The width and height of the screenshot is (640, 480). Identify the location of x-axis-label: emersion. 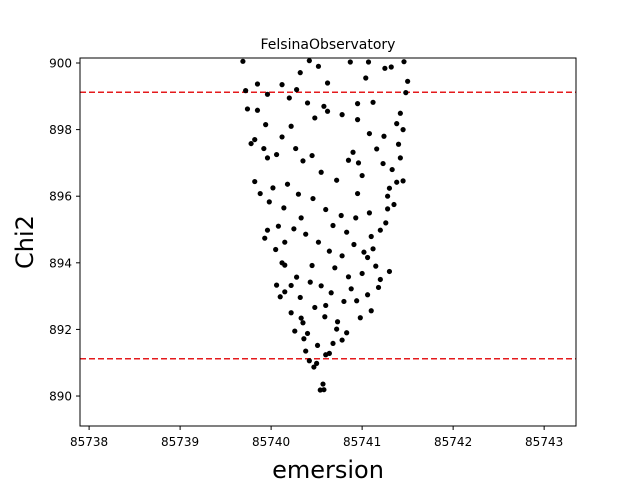
(328, 468).